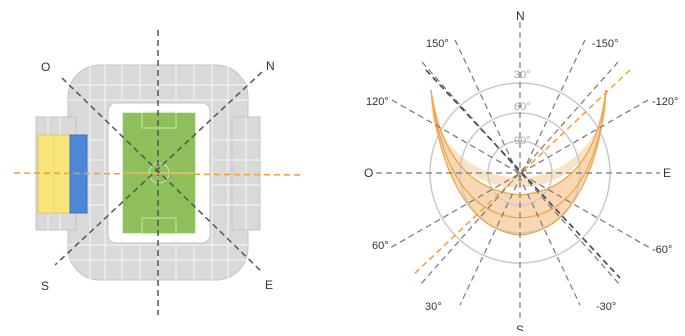 The height and width of the screenshot is (336, 685). What do you see at coordinates (45, 67) in the screenshot?
I see `stadium-label-west: O` at bounding box center [45, 67].